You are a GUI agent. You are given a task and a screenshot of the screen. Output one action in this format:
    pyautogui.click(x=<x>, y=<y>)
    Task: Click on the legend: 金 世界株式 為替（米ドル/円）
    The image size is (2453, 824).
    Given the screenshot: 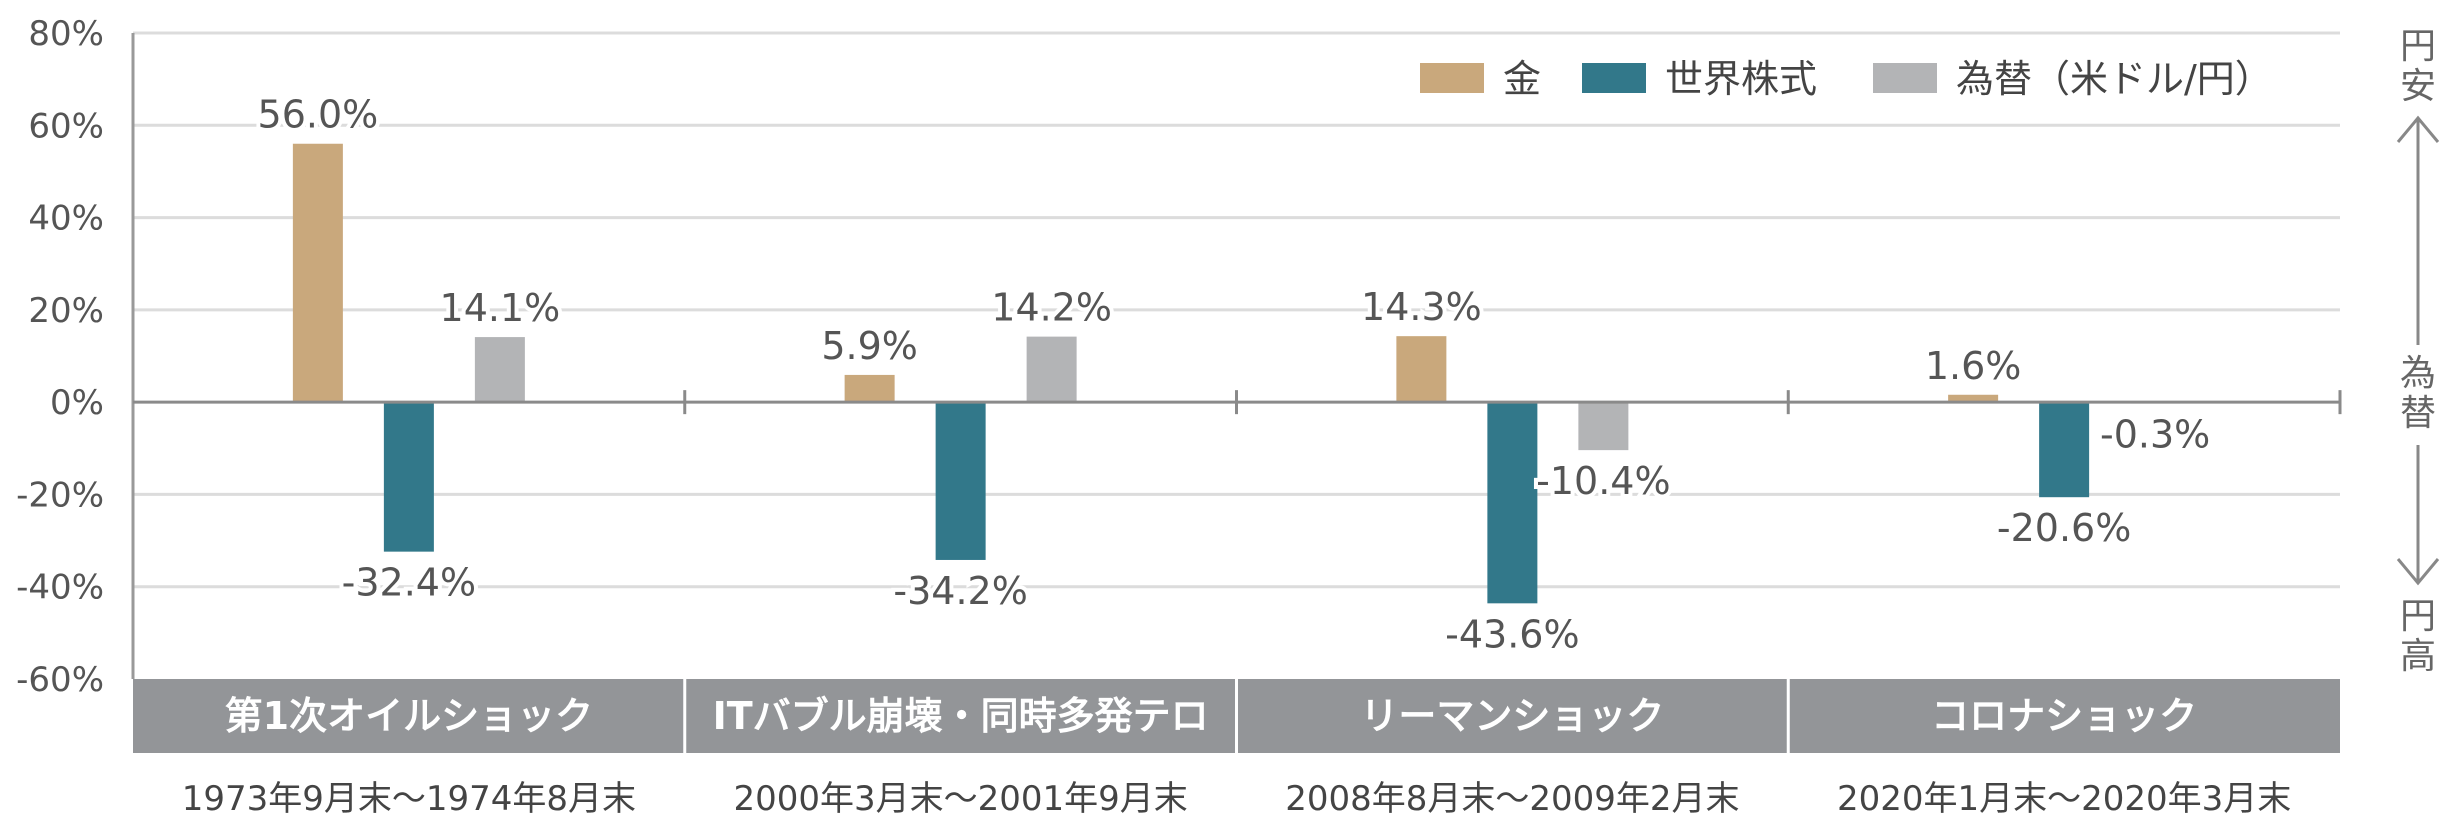 What is the action you would take?
    pyautogui.click(x=1846, y=79)
    